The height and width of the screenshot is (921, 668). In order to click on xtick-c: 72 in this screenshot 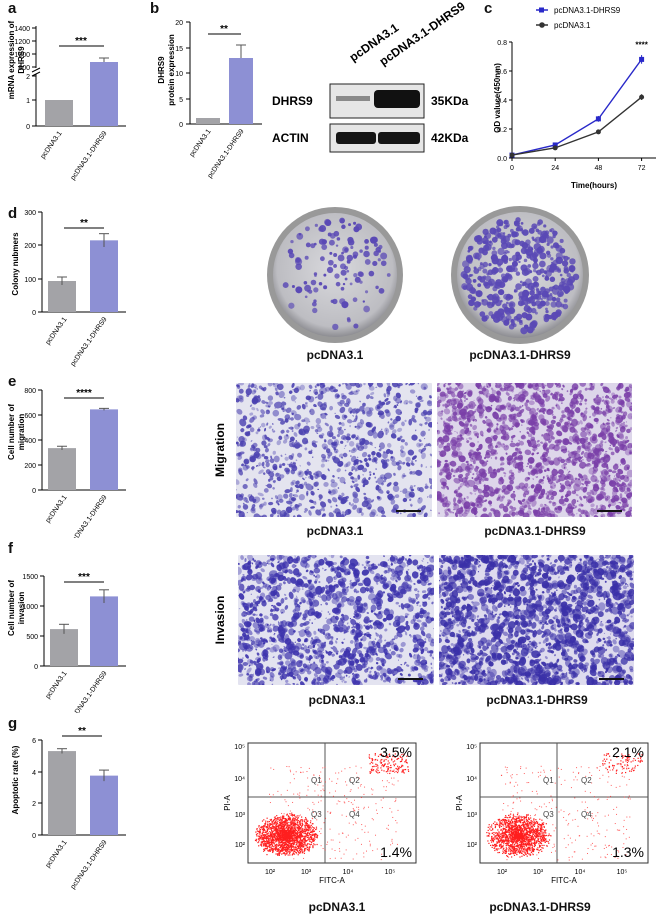, I will do `click(642, 168)`.